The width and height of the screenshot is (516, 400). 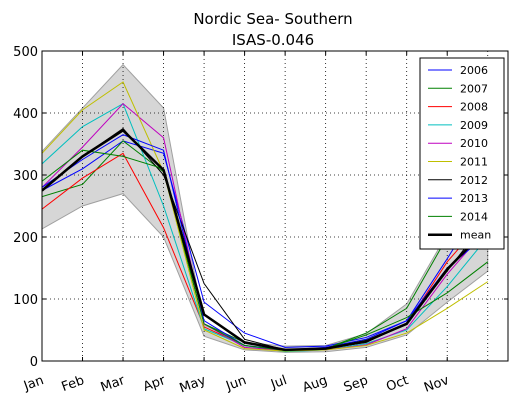 What do you see at coordinates (474, 198) in the screenshot?
I see `legend-label-2013: 2013` at bounding box center [474, 198].